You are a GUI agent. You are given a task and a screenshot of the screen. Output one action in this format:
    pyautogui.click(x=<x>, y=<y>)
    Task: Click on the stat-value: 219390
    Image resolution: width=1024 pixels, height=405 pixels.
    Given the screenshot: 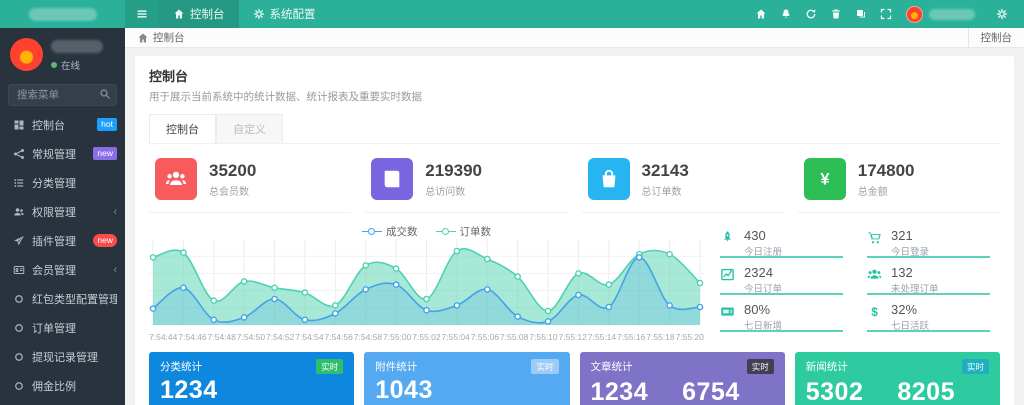 What is the action you would take?
    pyautogui.click(x=453, y=170)
    